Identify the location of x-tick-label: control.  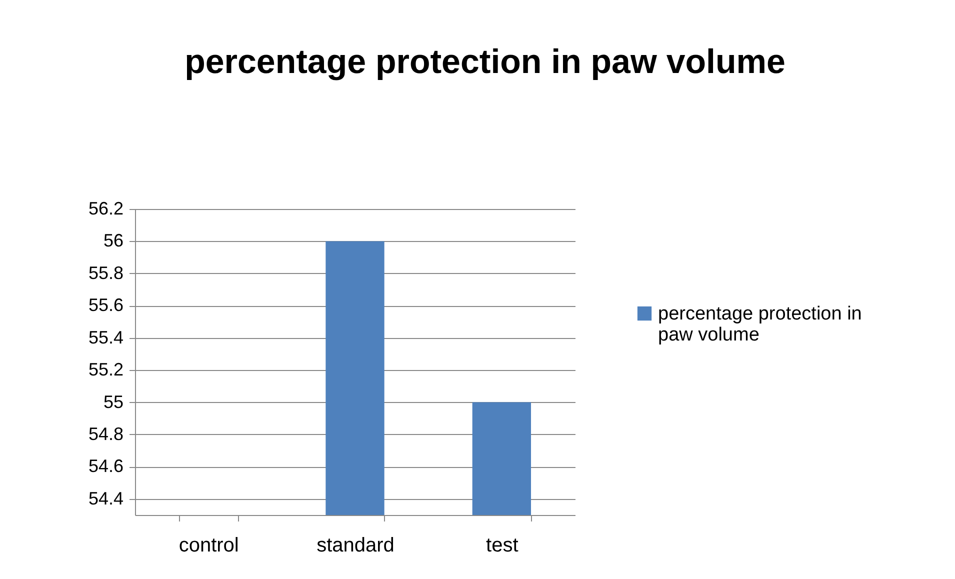
(208, 545).